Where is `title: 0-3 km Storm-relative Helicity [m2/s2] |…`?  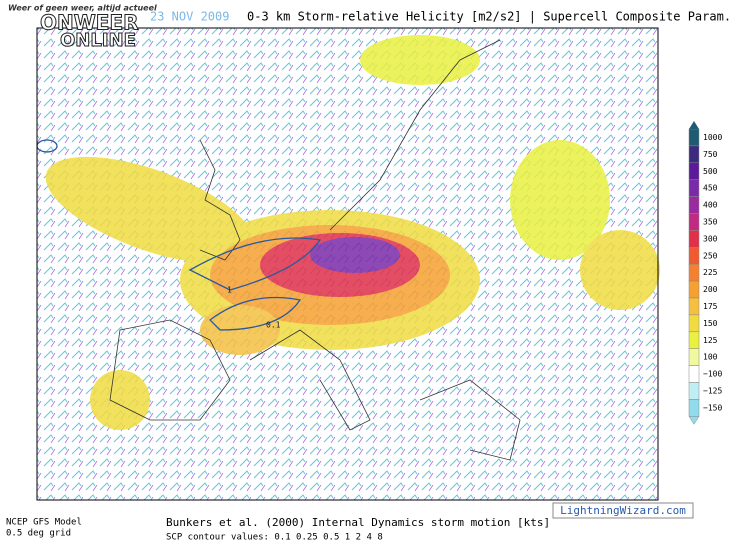 title: 0-3 km Storm-relative Helicity [m2/s2] |… is located at coordinates (490, 17).